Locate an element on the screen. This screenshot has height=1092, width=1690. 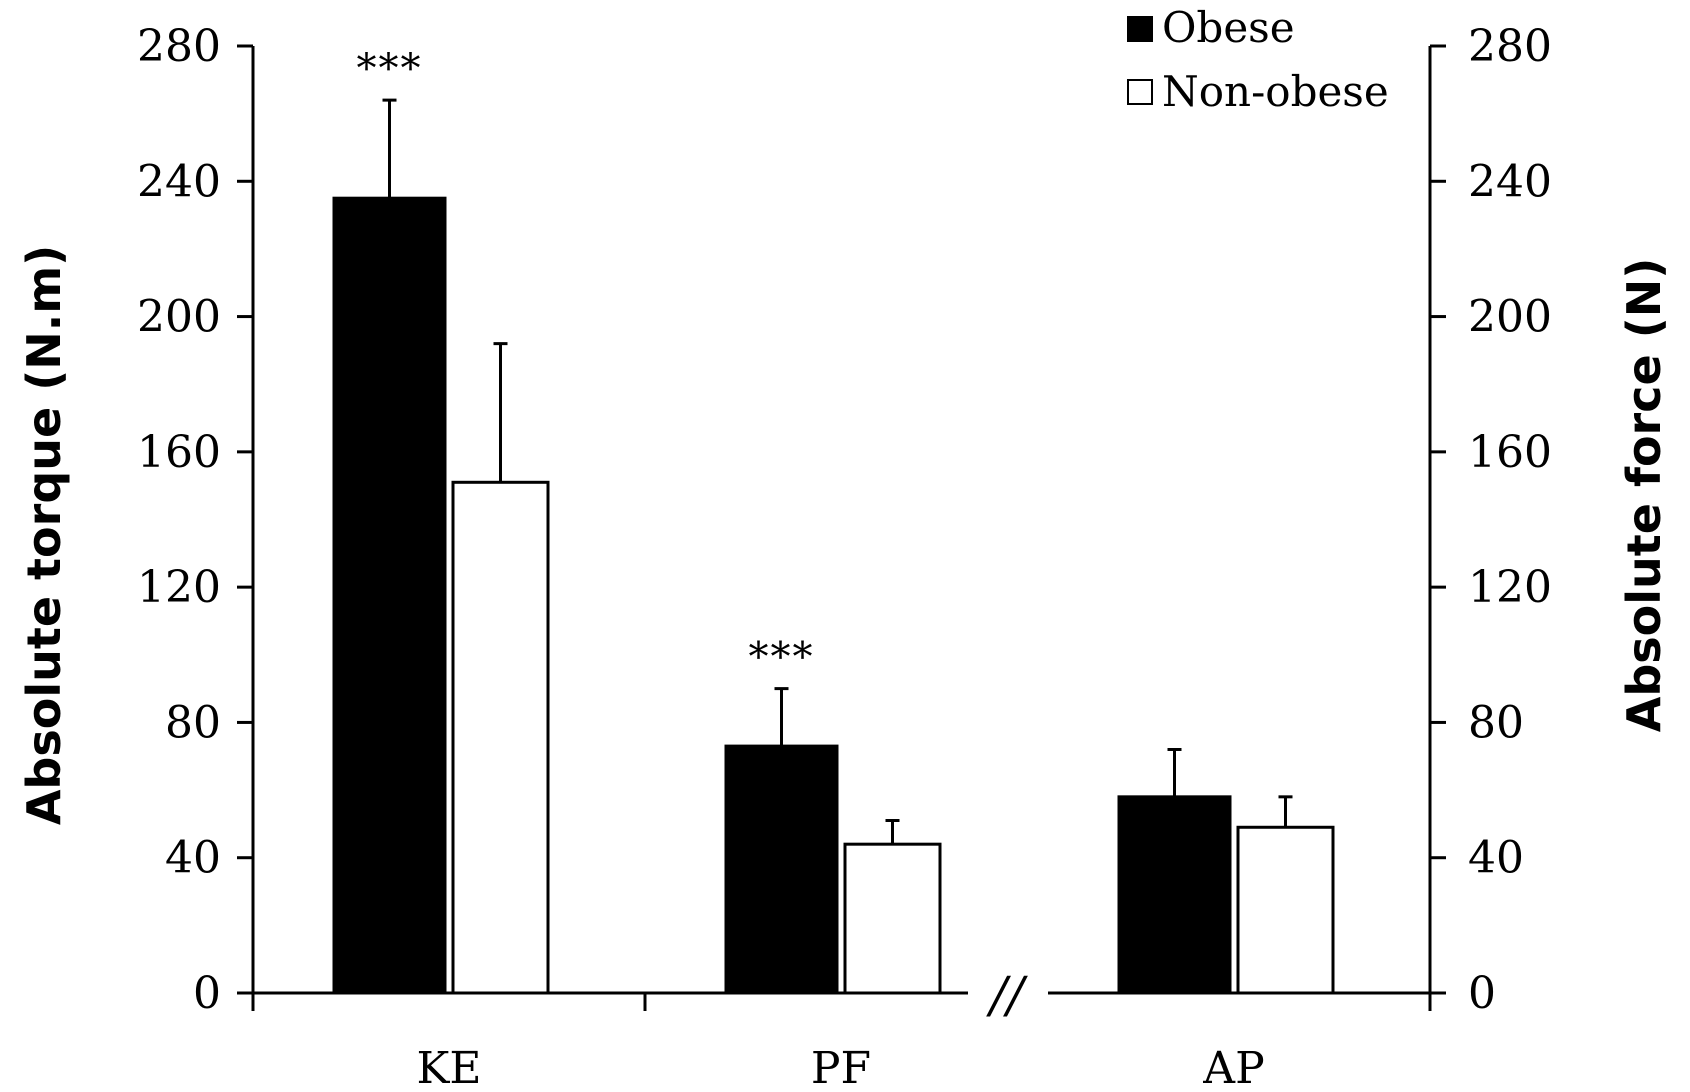
bar-pf-non-obese is located at coordinates (892, 918).